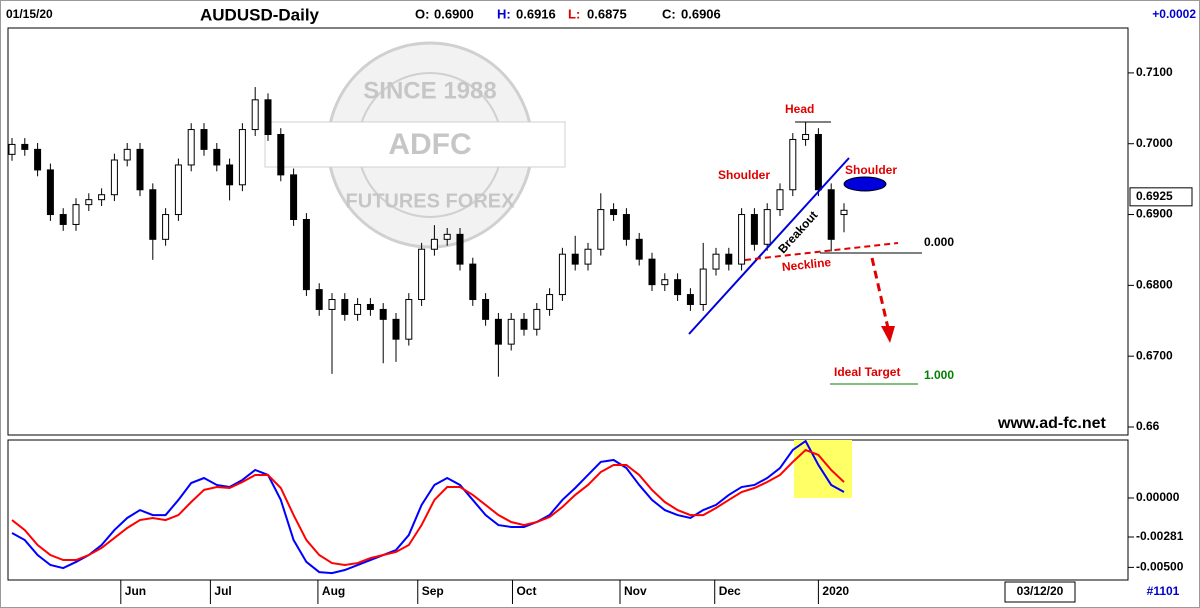  What do you see at coordinates (1154, 72) in the screenshot?
I see `y-tick-label: 0.7100` at bounding box center [1154, 72].